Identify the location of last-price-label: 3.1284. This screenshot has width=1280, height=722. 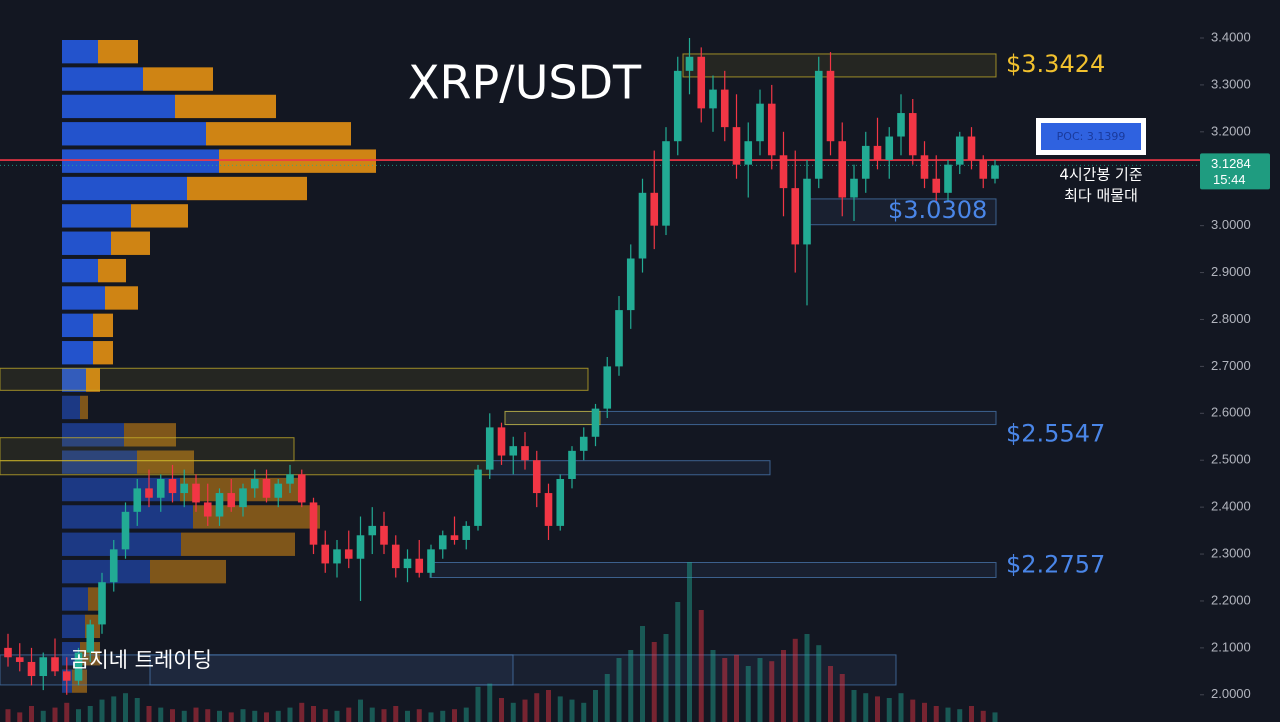
(1231, 163).